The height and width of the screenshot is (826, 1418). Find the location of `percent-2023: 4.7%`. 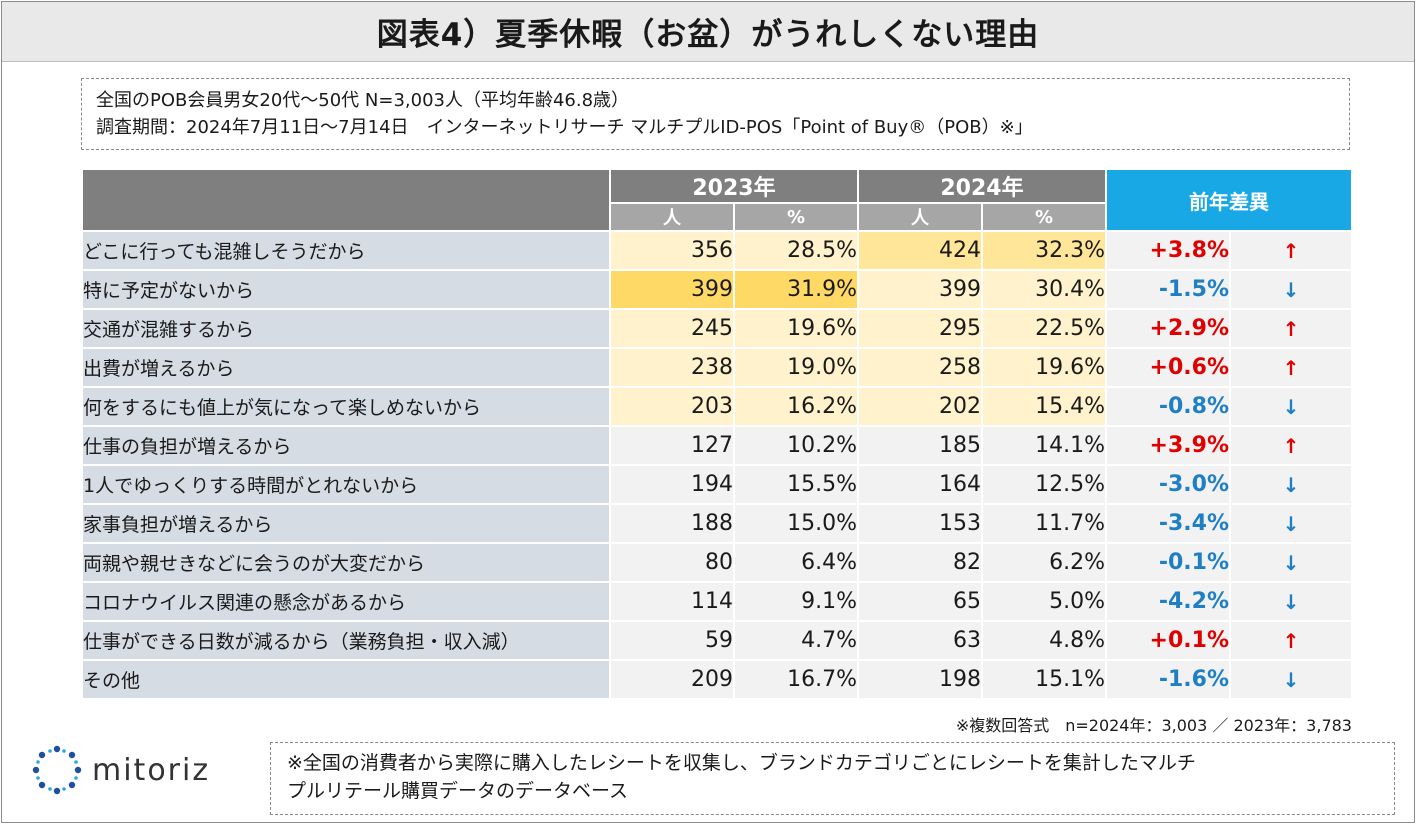

percent-2023: 4.7% is located at coordinates (796, 640).